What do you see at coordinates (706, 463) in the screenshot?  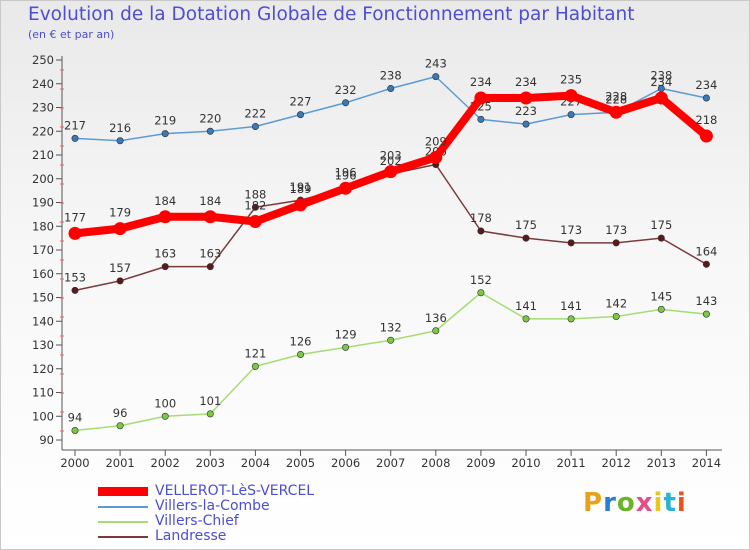 I see `x-tick-label: 2014` at bounding box center [706, 463].